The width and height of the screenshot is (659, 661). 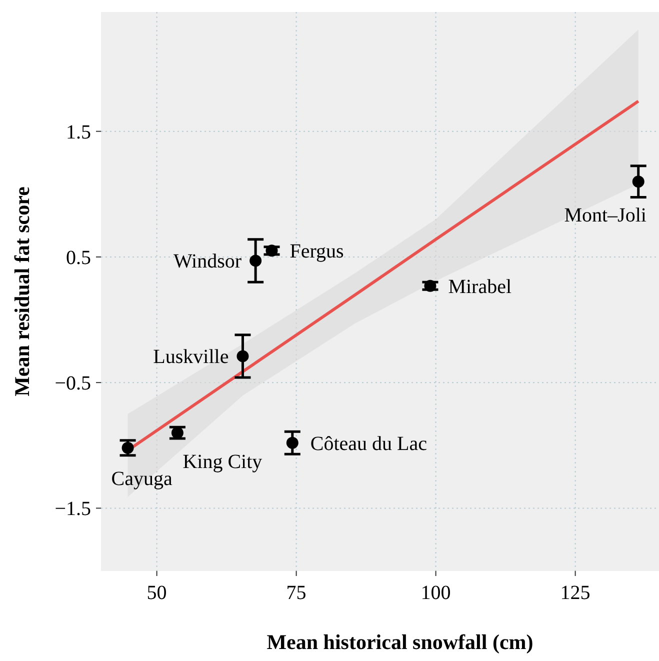 I want to click on y-tick-label: −1.5, so click(x=72, y=509).